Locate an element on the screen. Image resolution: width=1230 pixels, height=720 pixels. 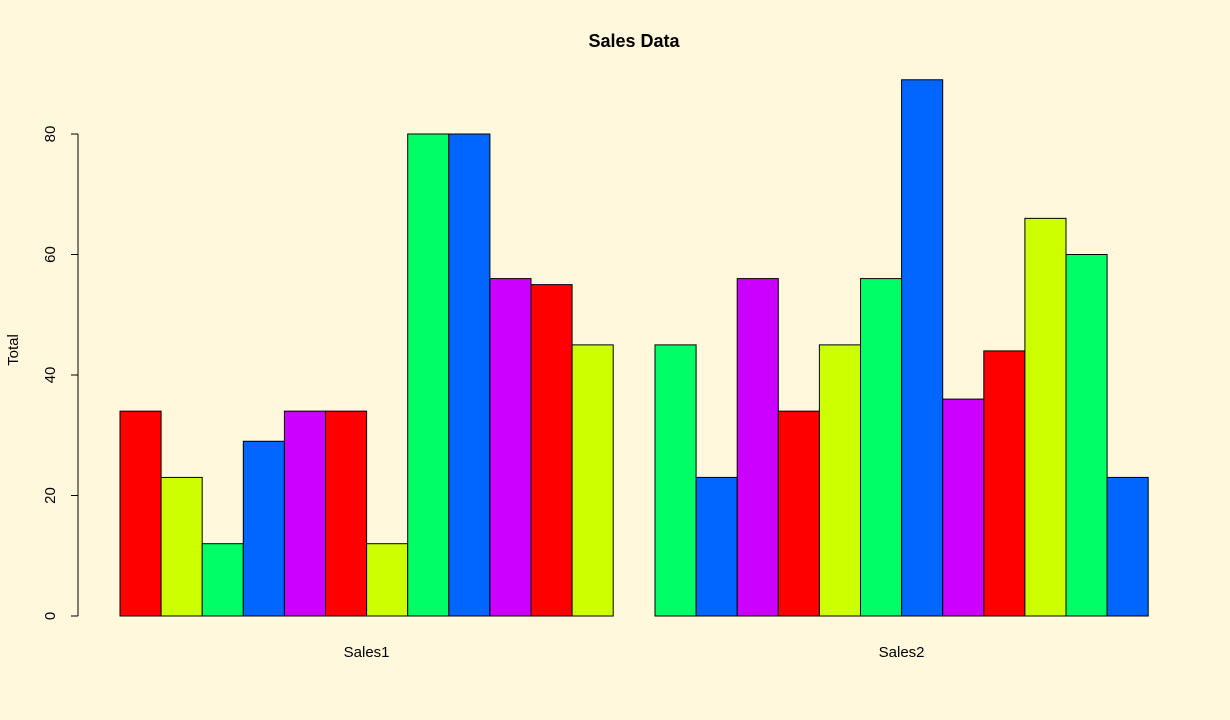
y-tick-label-60: 60 is located at coordinates (50, 254).